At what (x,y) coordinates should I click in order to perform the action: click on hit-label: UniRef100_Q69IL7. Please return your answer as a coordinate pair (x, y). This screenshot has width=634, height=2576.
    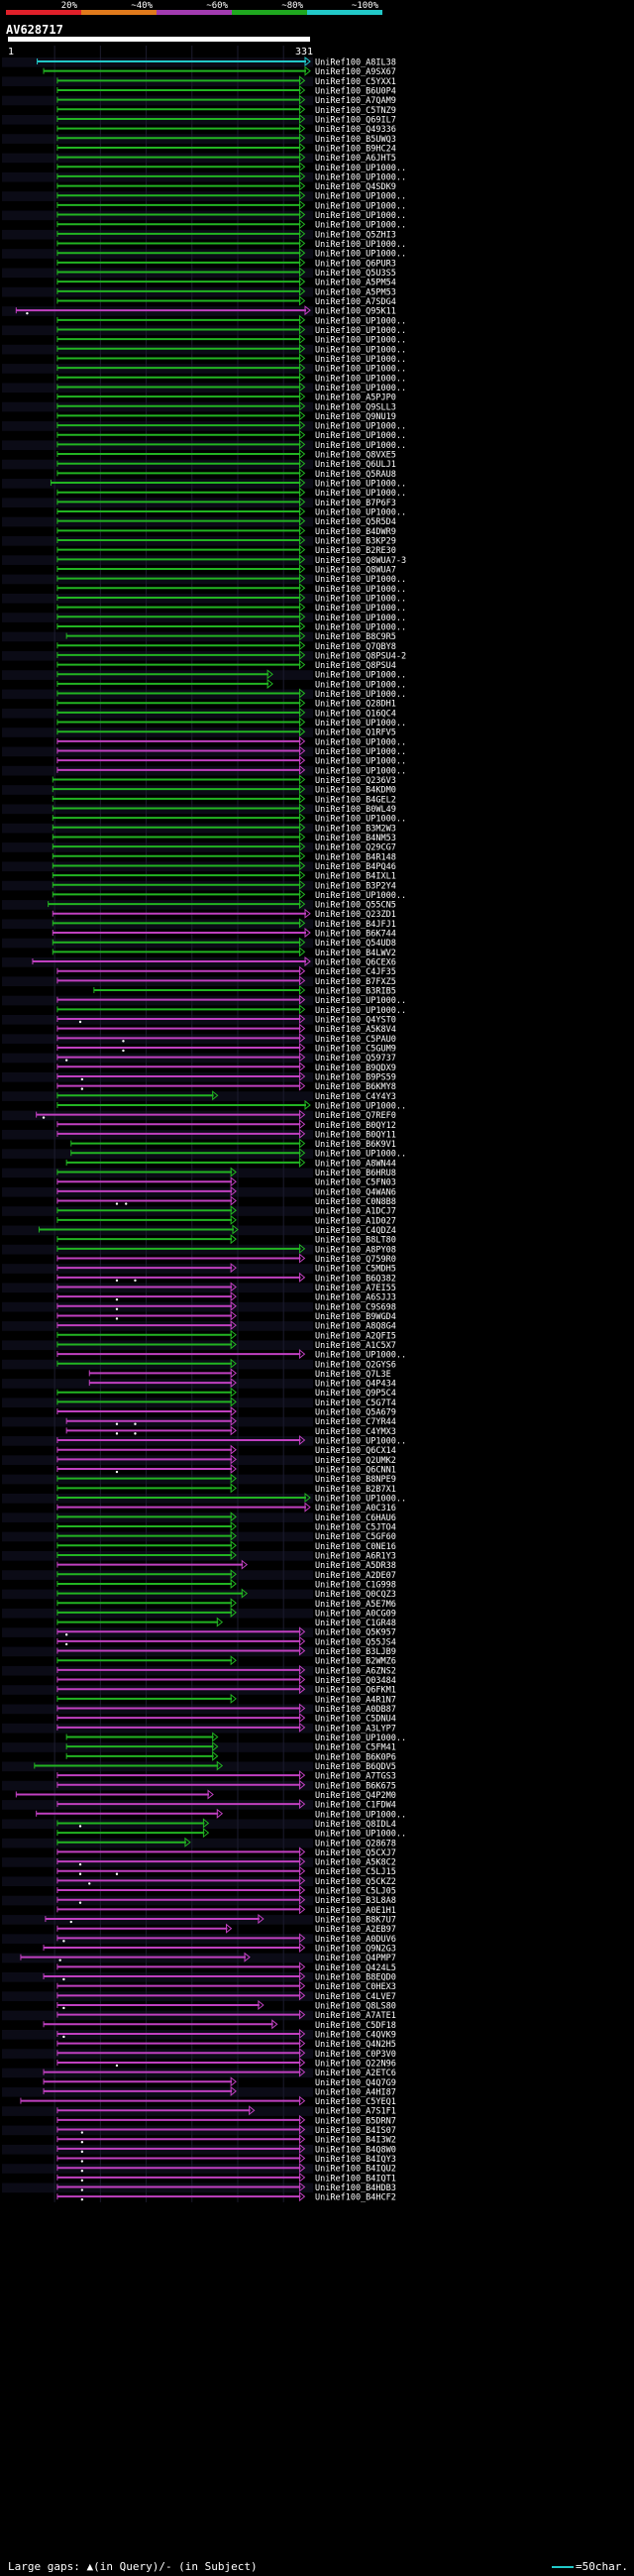
    Looking at the image, I should click on (355, 120).